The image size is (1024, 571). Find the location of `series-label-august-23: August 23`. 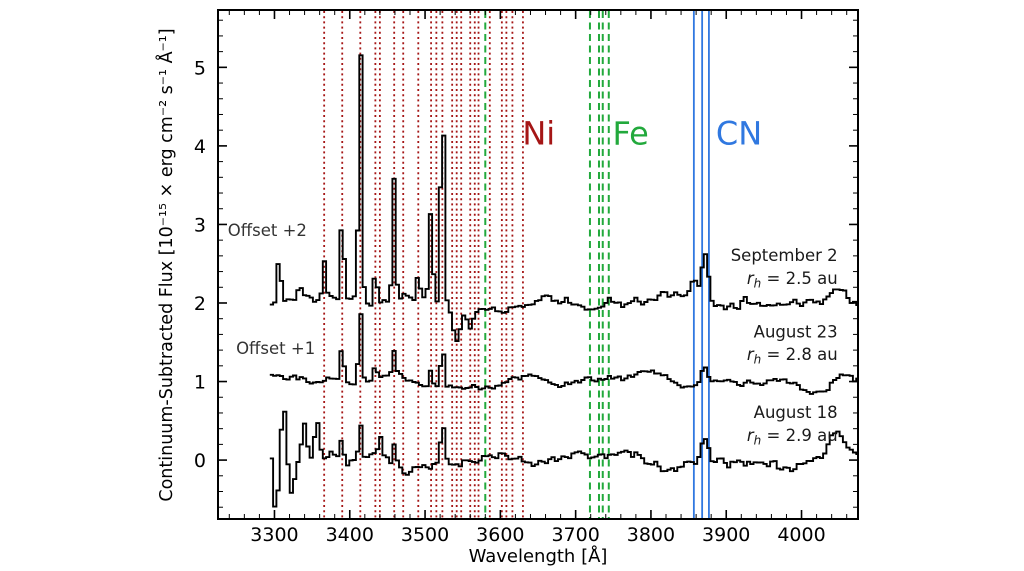

series-label-august-23: August 23 is located at coordinates (796, 331).